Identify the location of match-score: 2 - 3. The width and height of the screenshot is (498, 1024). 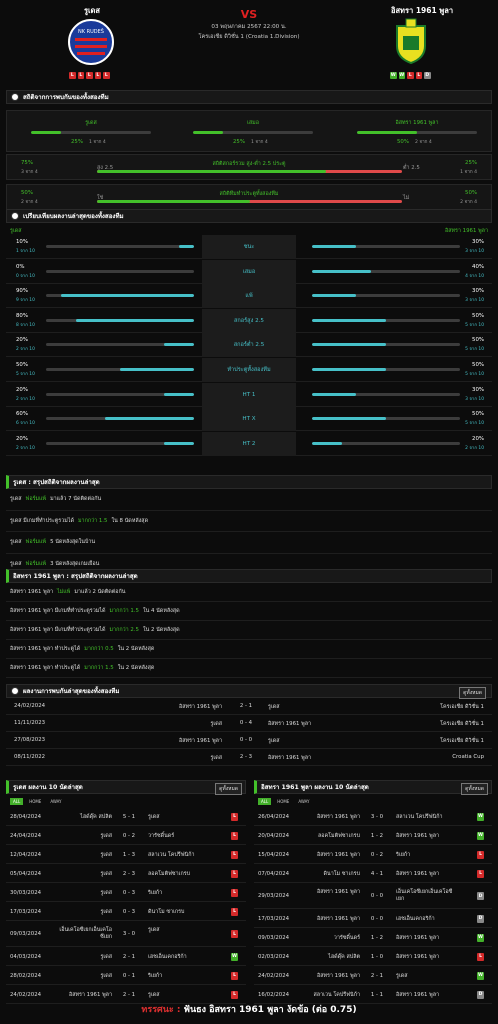
(129, 873).